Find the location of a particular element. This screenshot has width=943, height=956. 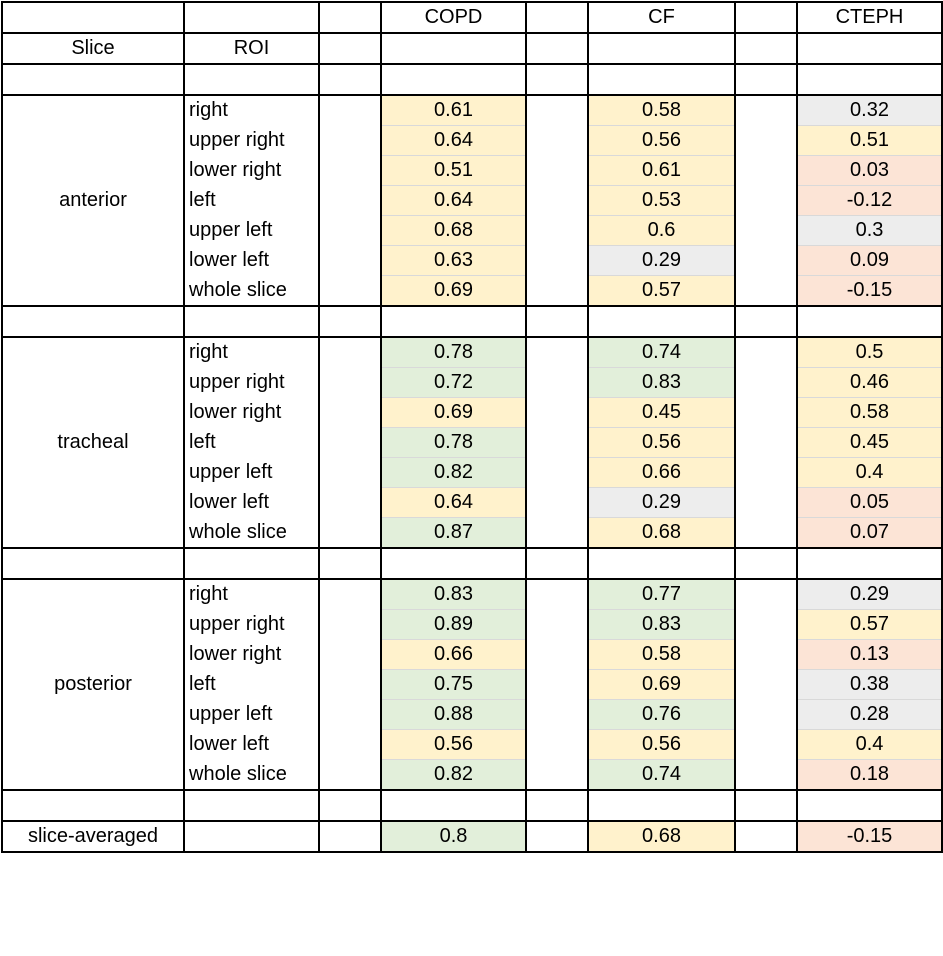

value-cell-cteph: 0.32 is located at coordinates (869, 110).